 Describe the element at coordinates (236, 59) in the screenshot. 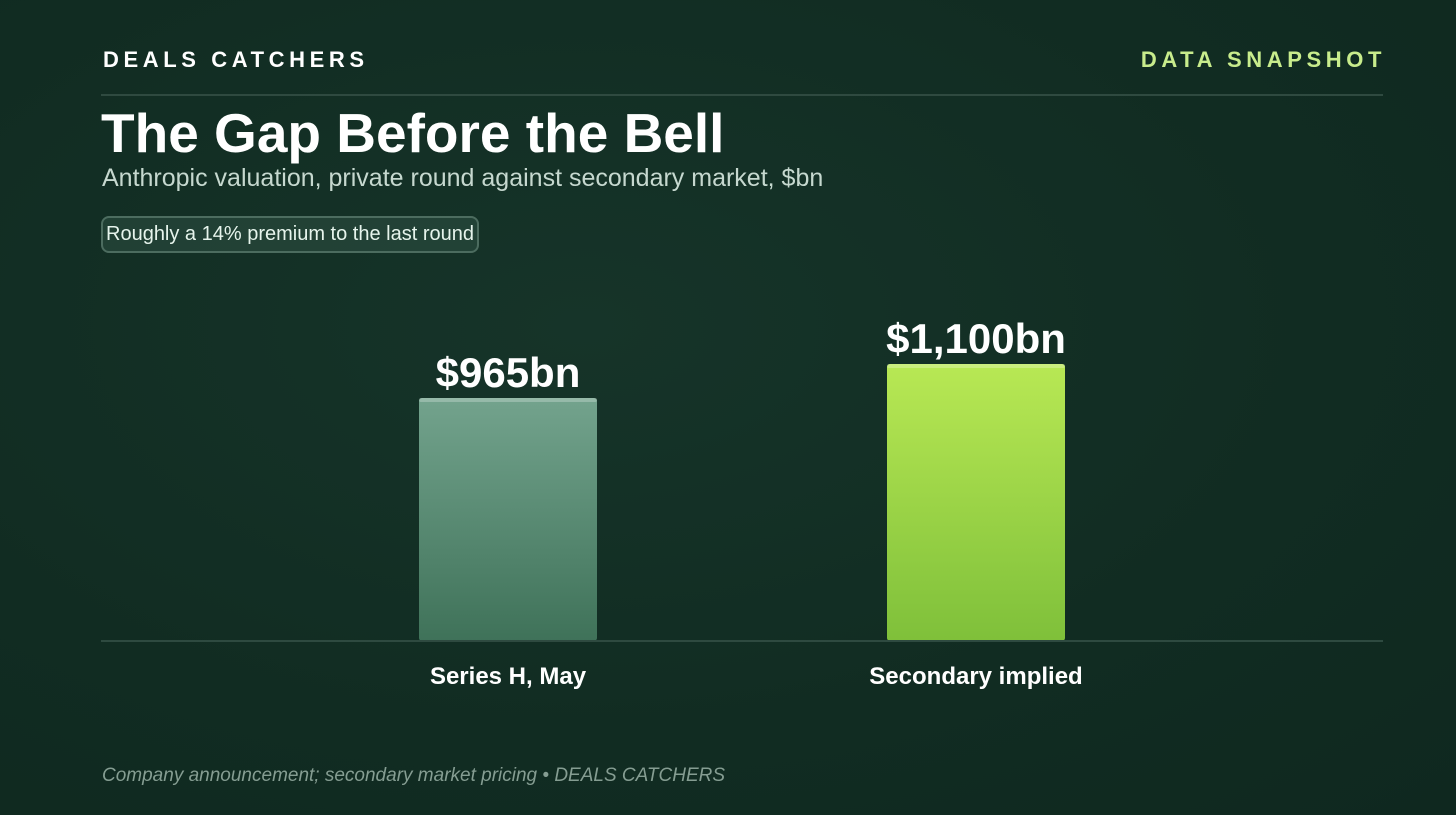

I see `brand-name: DEALS CATCHERS` at that location.